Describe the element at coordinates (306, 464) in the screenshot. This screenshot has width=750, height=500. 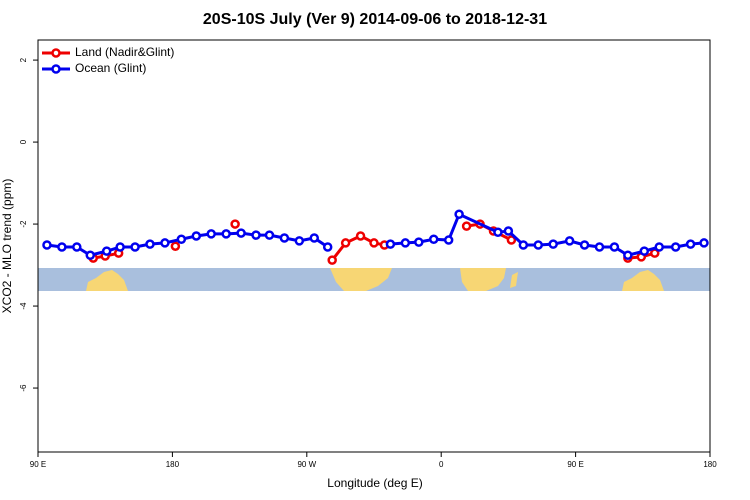
I see `x-tick-label: 90 W` at that location.